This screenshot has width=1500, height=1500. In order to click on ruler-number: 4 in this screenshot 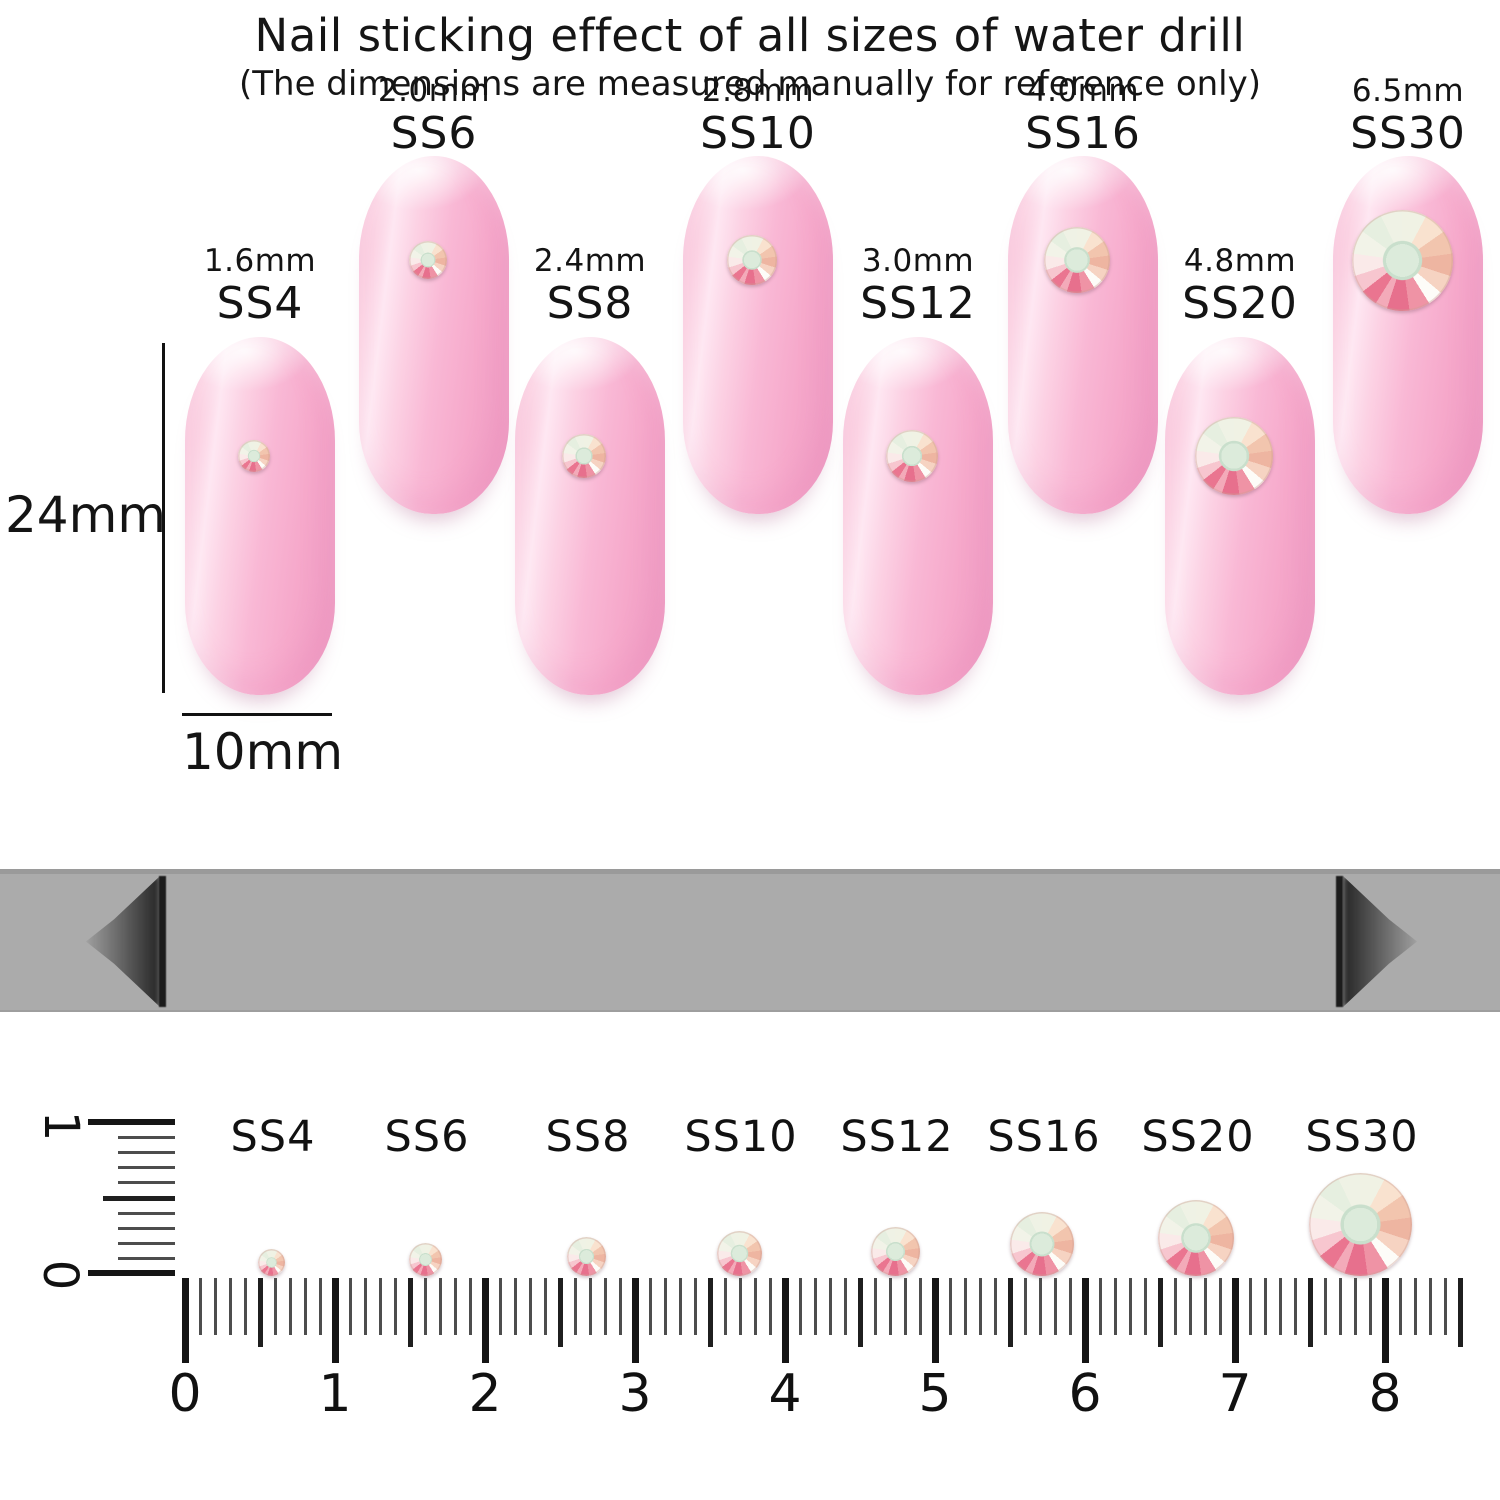, I will do `click(785, 1394)`.